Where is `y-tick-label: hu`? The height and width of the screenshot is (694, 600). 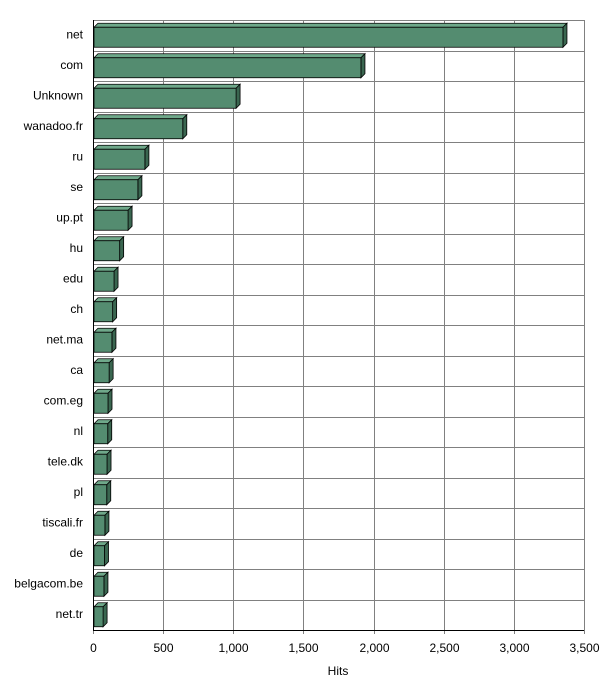 y-tick-label: hu is located at coordinates (76, 248).